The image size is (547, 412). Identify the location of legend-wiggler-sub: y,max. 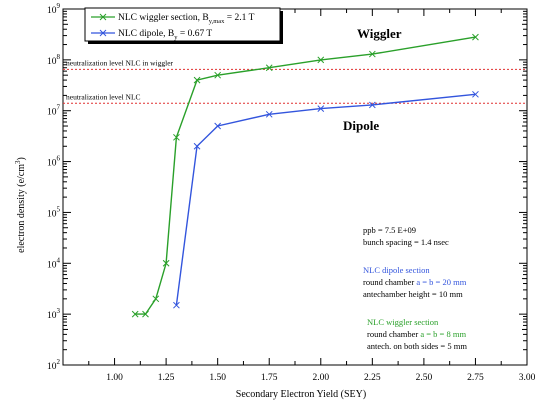
(217, 21).